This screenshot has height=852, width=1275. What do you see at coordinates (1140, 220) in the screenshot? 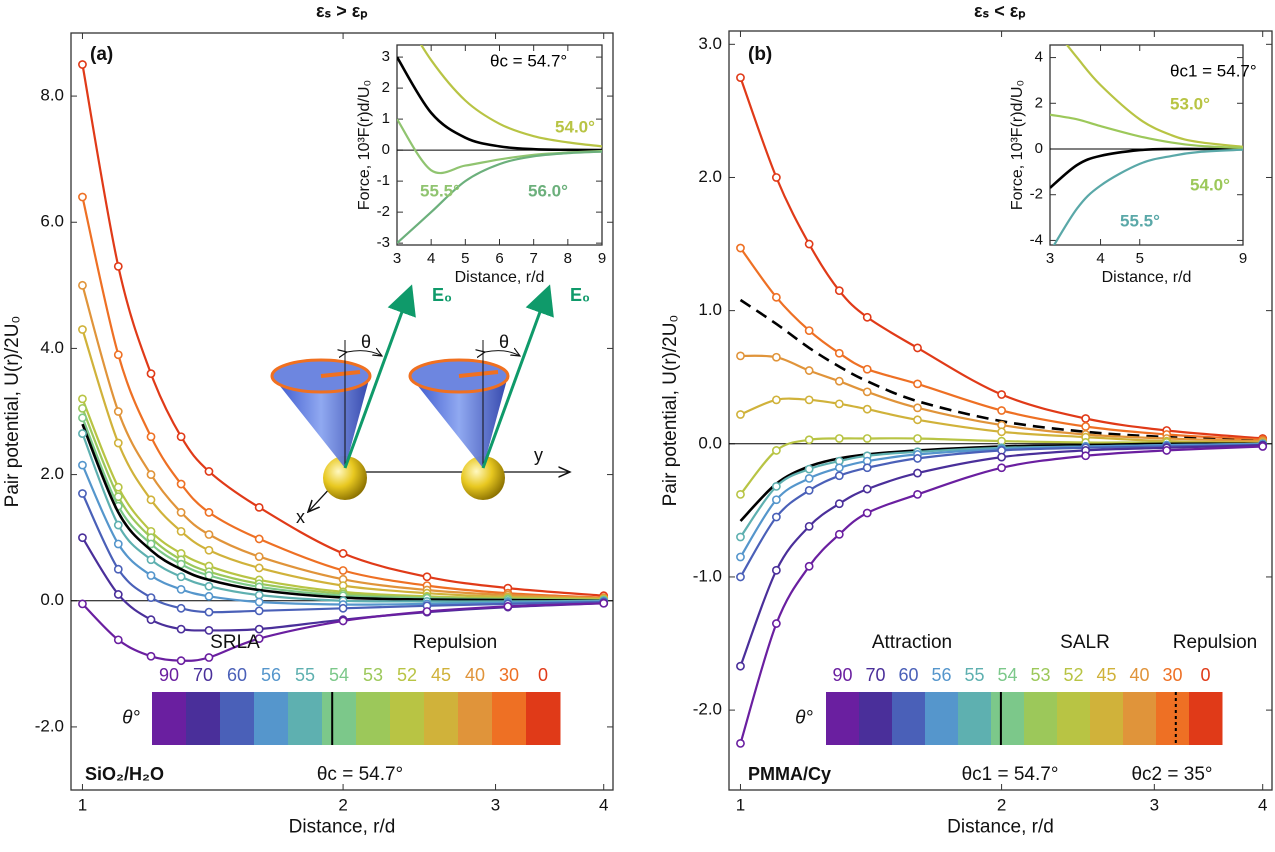
I see `curve-label: 55.5°` at bounding box center [1140, 220].